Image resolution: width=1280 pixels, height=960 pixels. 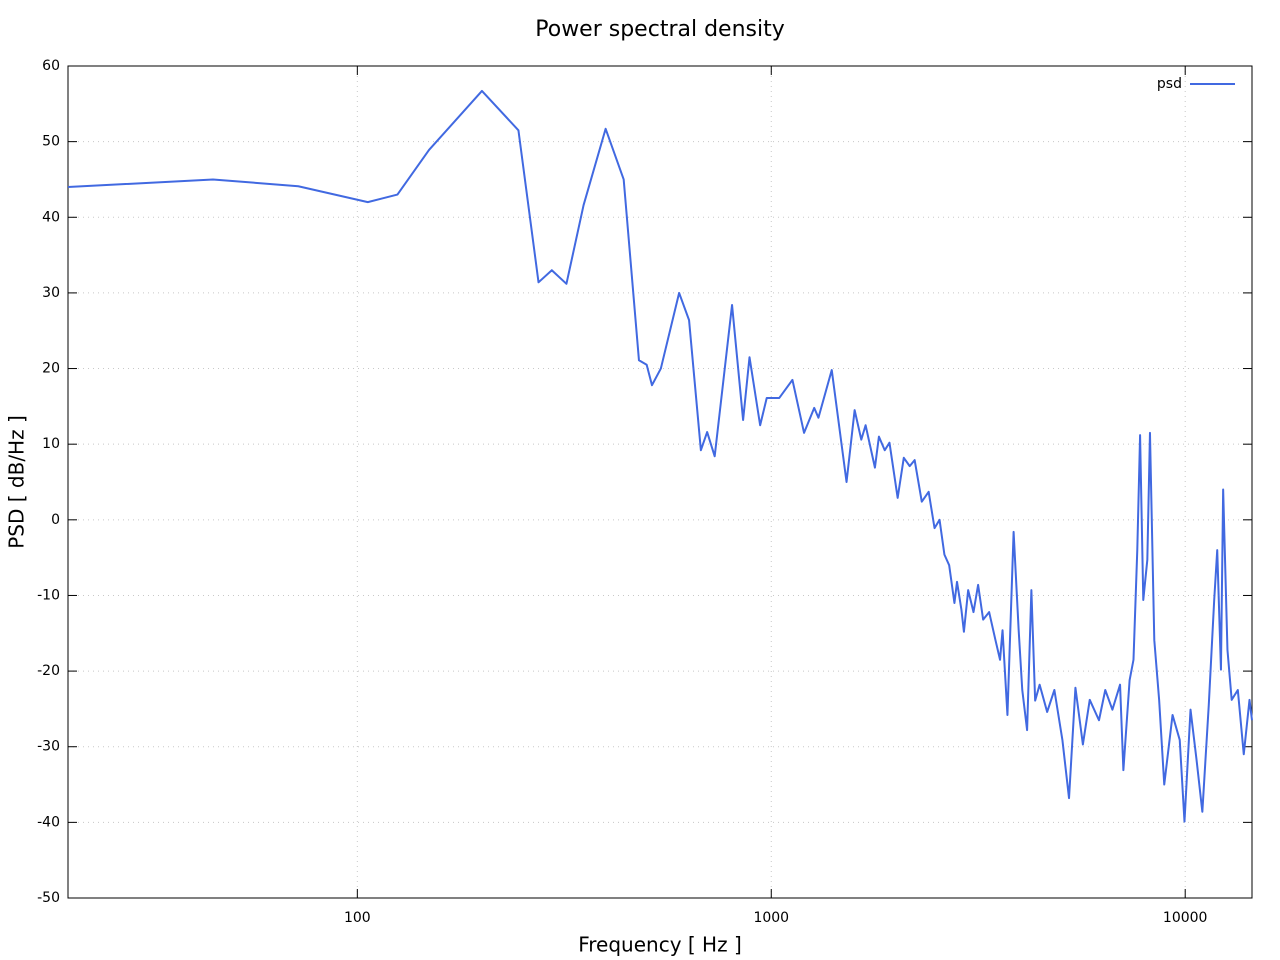 I want to click on y-tick-label: 10, so click(x=51, y=444).